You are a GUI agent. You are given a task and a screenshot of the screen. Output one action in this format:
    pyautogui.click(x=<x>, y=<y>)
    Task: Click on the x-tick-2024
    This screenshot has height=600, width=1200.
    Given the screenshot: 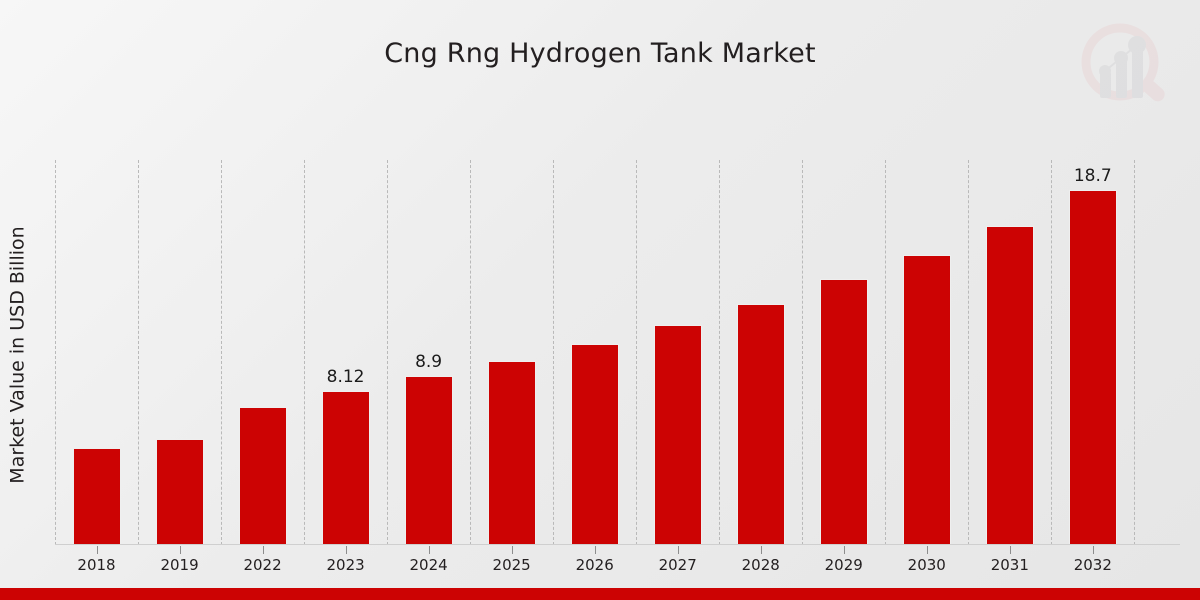 What is the action you would take?
    pyautogui.click(x=429, y=550)
    